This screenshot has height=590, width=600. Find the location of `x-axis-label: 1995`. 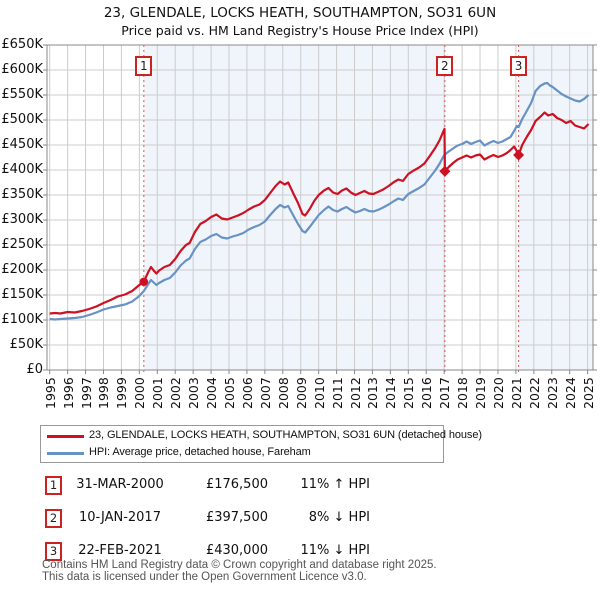

x-axis-label: 1995 is located at coordinates (50, 393).